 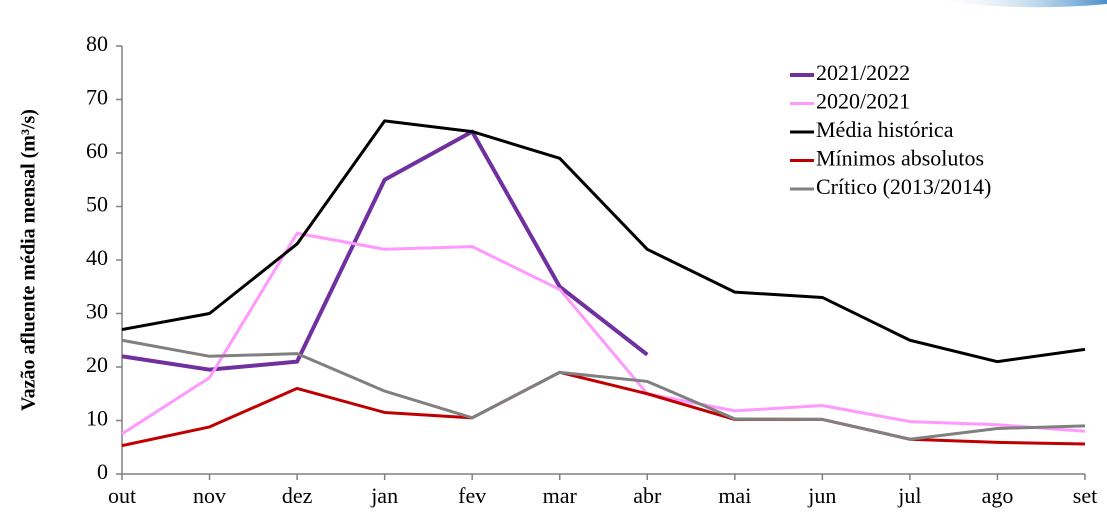 I want to click on y-tick-label: 30, so click(x=97, y=311).